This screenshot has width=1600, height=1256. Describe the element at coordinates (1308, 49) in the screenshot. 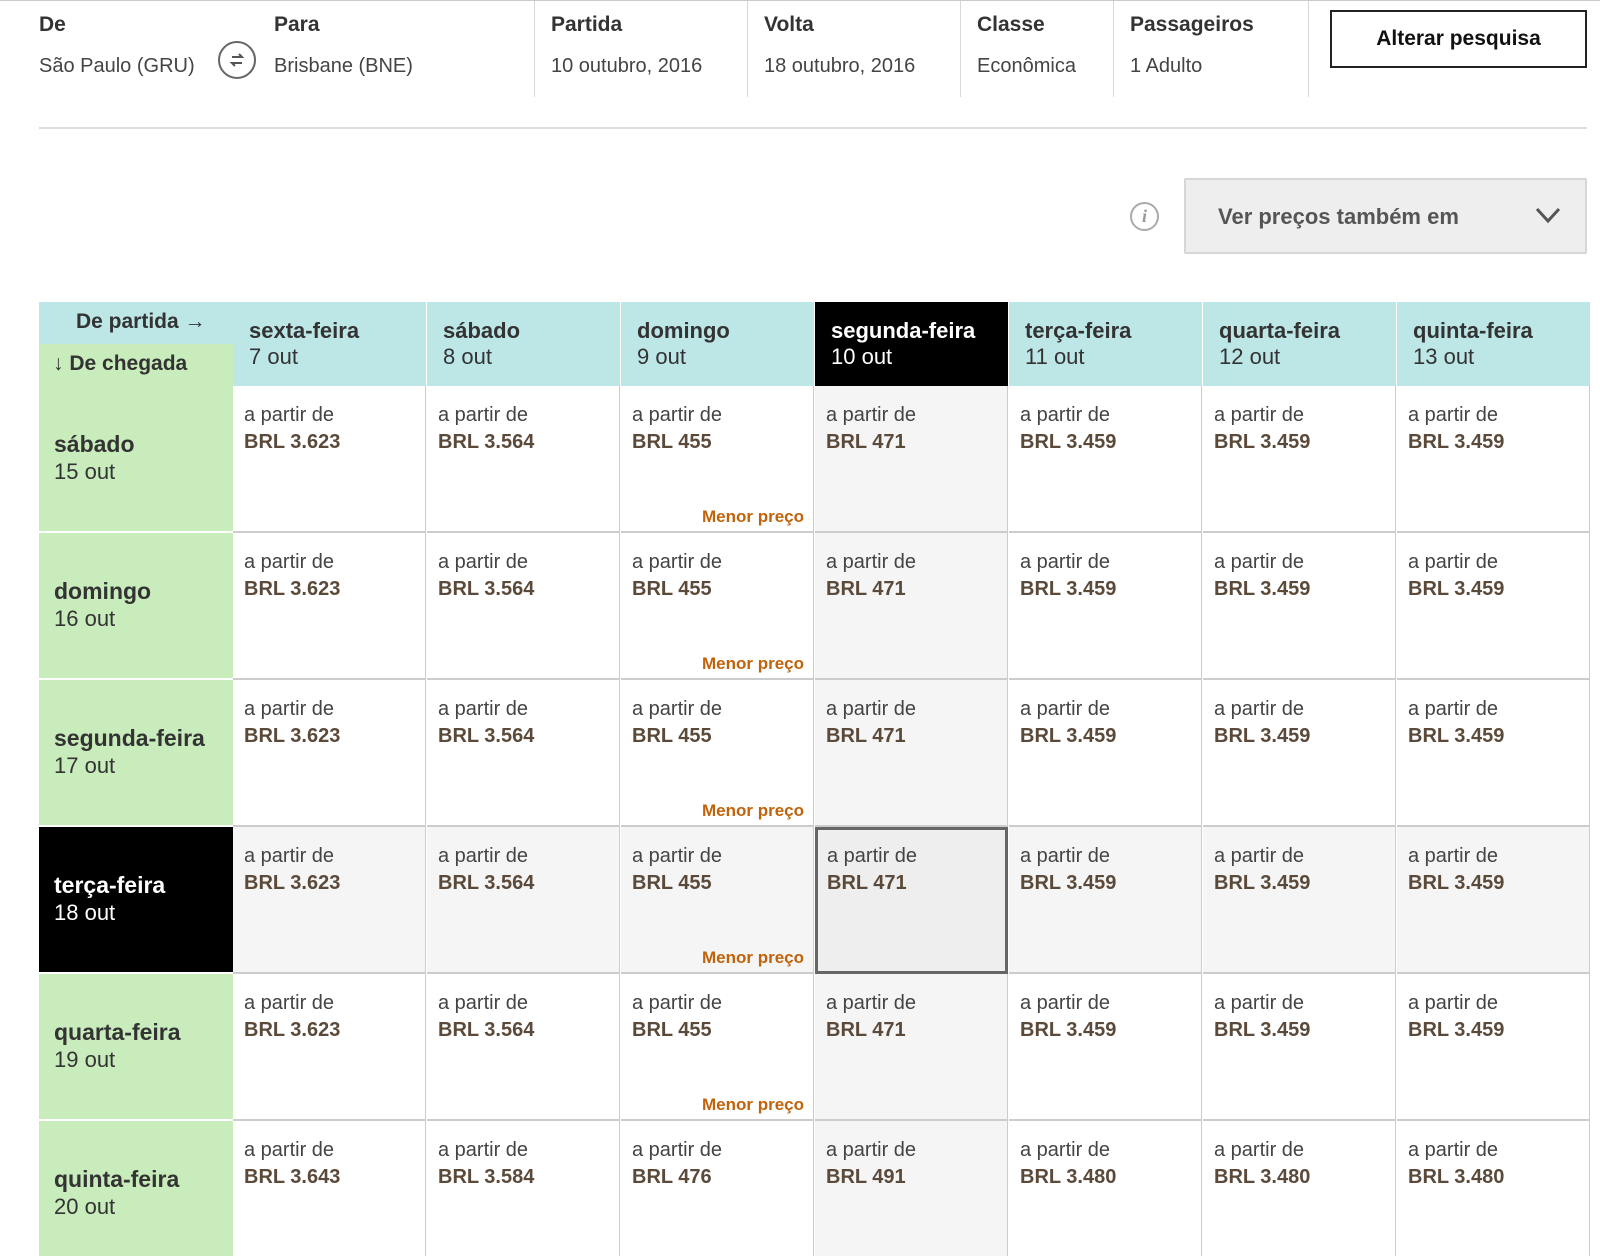

I see `divider` at that location.